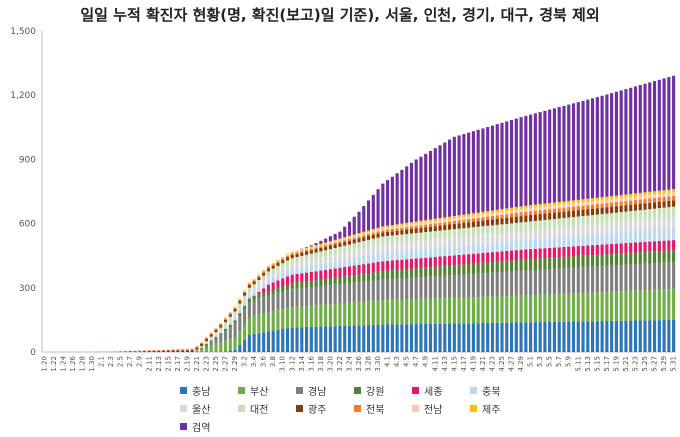  Describe the element at coordinates (397, 361) in the screenshot. I see `x-tick-label: 4.3` at that location.